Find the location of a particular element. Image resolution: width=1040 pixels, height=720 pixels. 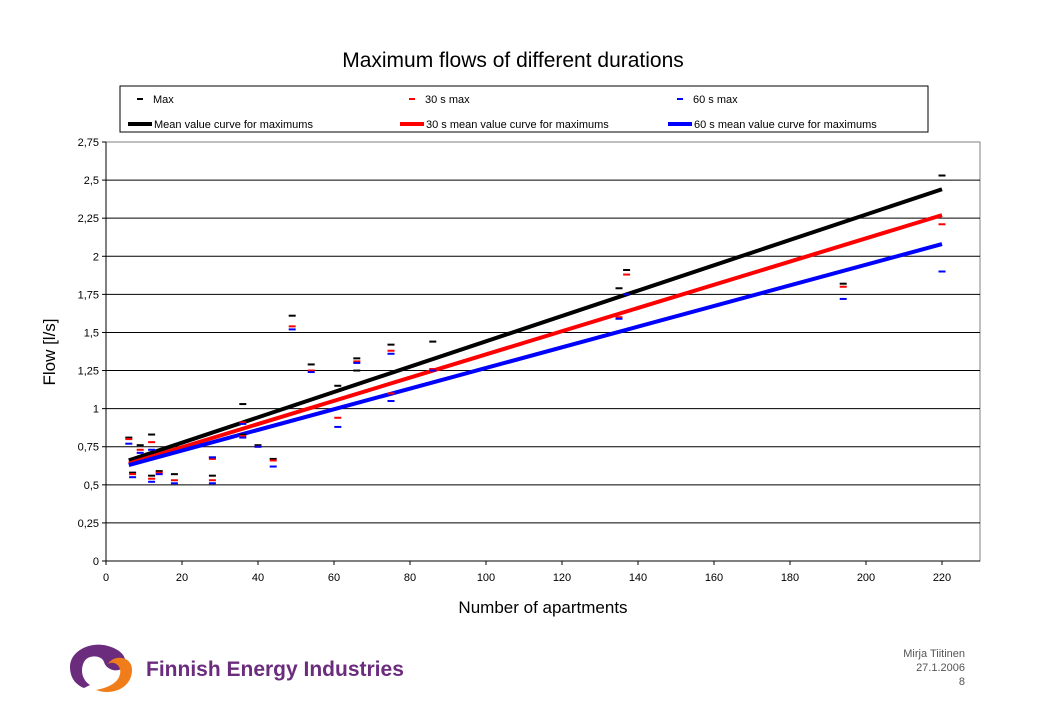

x-tick-label: 60 is located at coordinates (334, 578).